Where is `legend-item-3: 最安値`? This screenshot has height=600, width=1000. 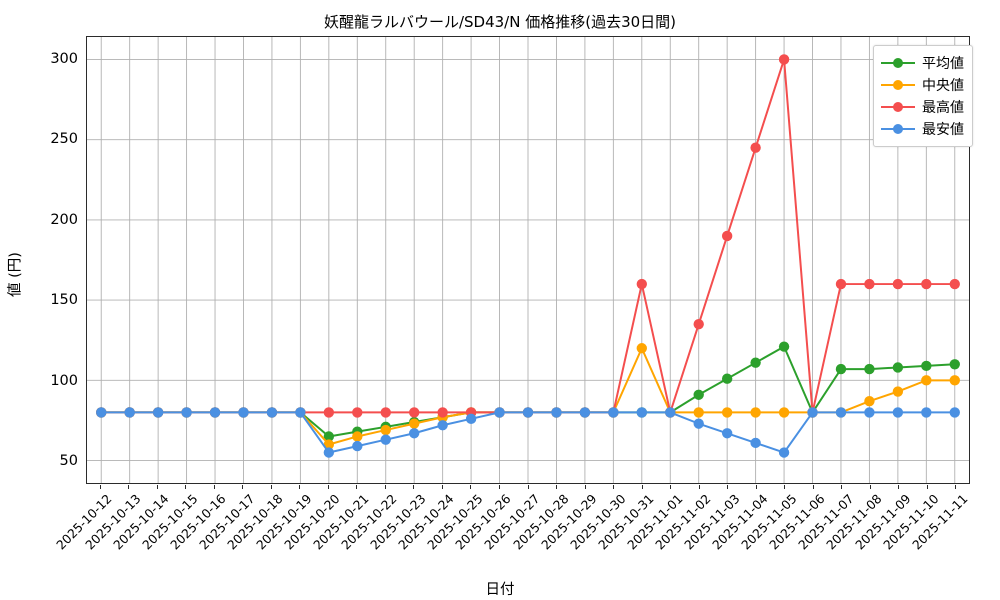
legend-item-3: 最安値 is located at coordinates (922, 129).